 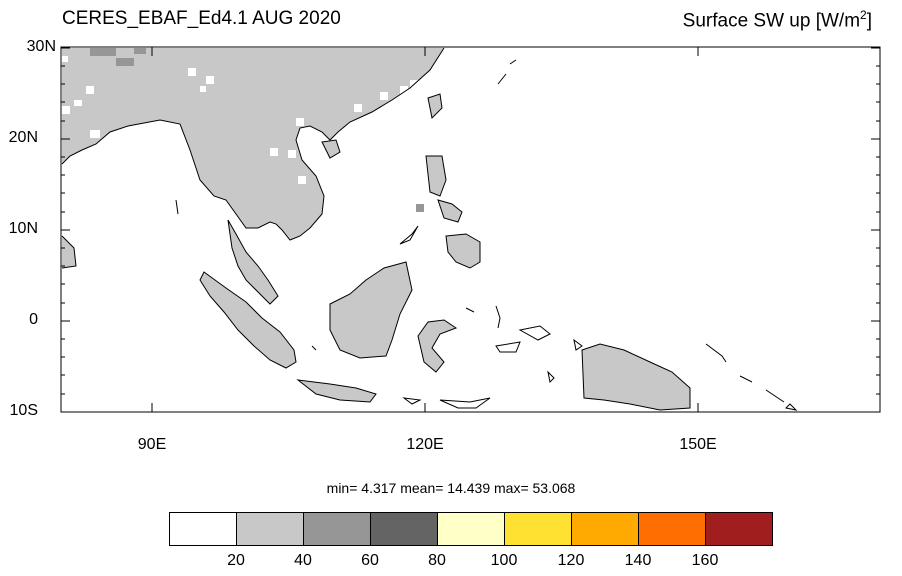 I want to click on lat-label-30n: 30N, so click(x=41, y=46).